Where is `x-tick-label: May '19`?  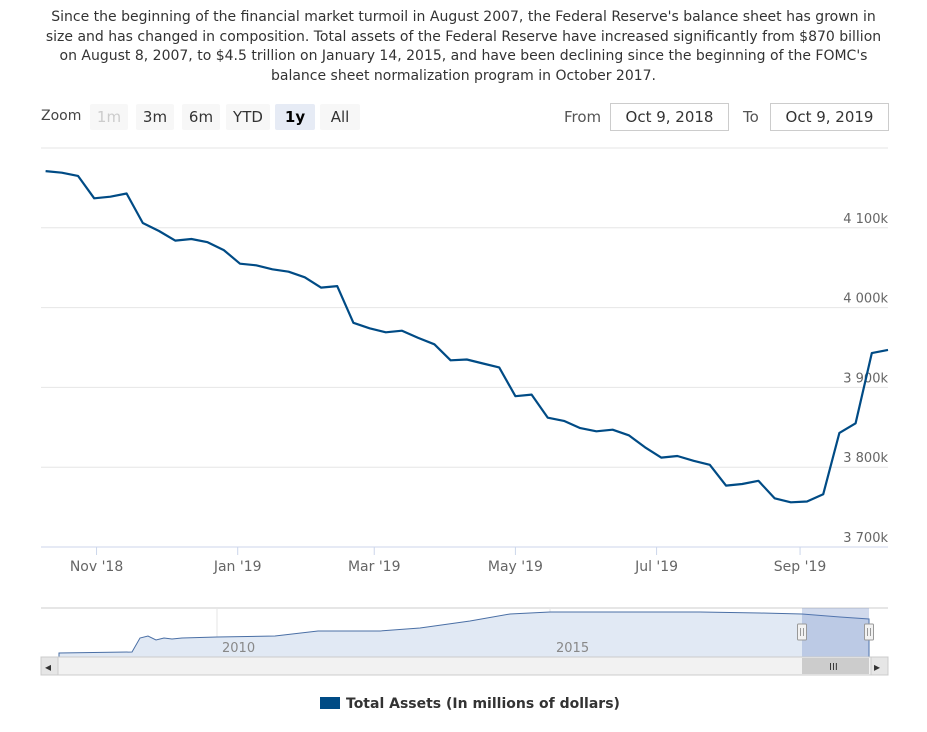 x-tick-label: May '19 is located at coordinates (515, 567).